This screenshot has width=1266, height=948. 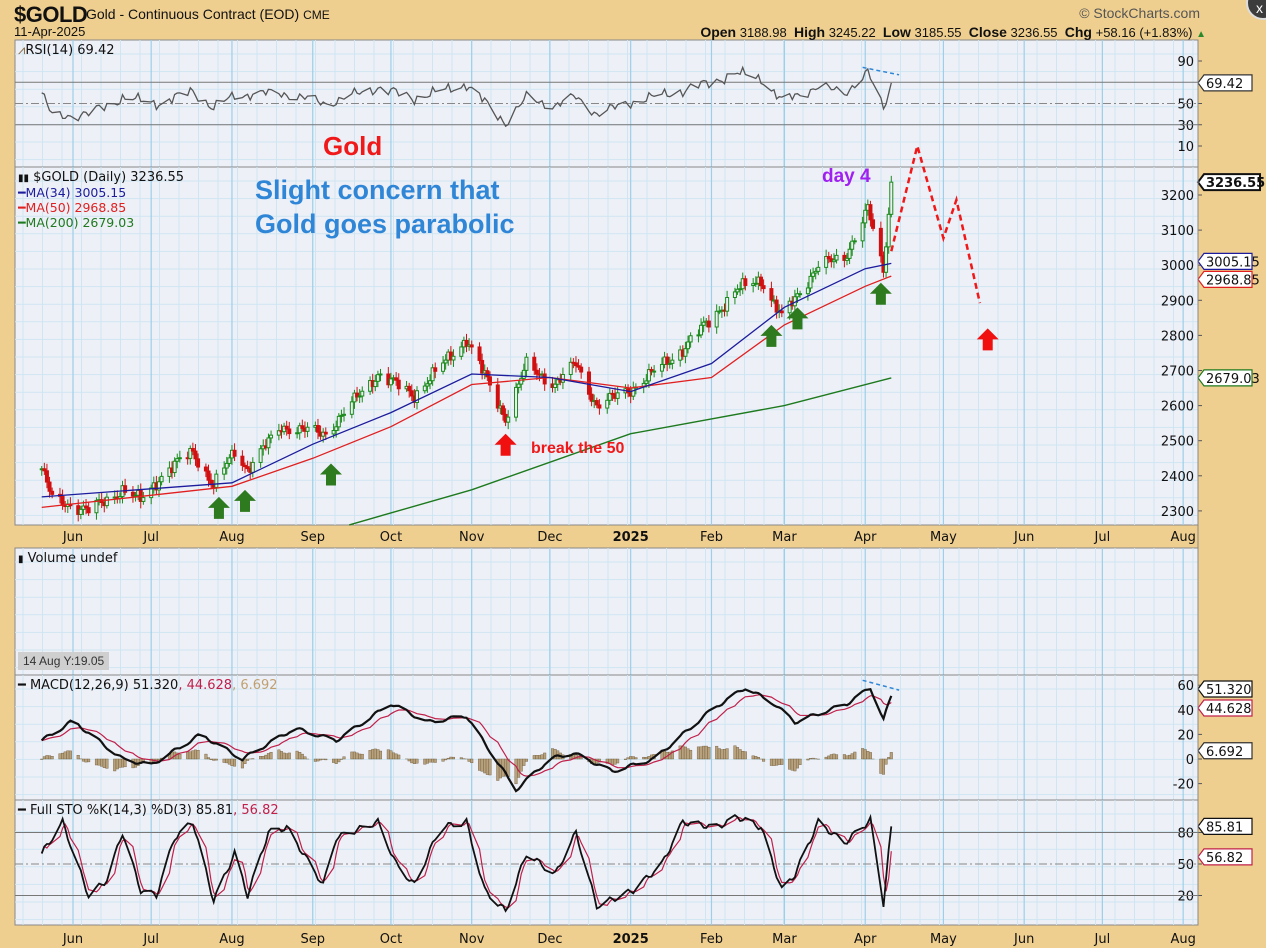 I want to click on last-close-tag: 3236.55, so click(x=1230, y=182).